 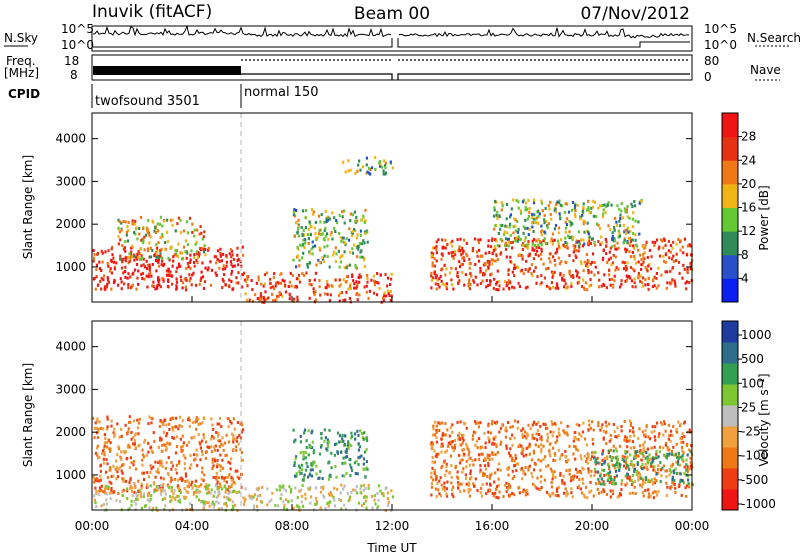 I want to click on colorbar-tick-label: 12, so click(x=748, y=231).